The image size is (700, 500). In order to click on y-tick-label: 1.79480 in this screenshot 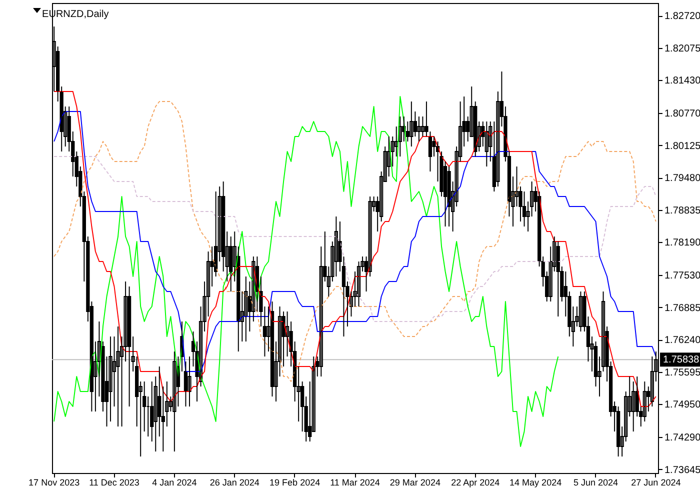, I will do `click(682, 178)`.